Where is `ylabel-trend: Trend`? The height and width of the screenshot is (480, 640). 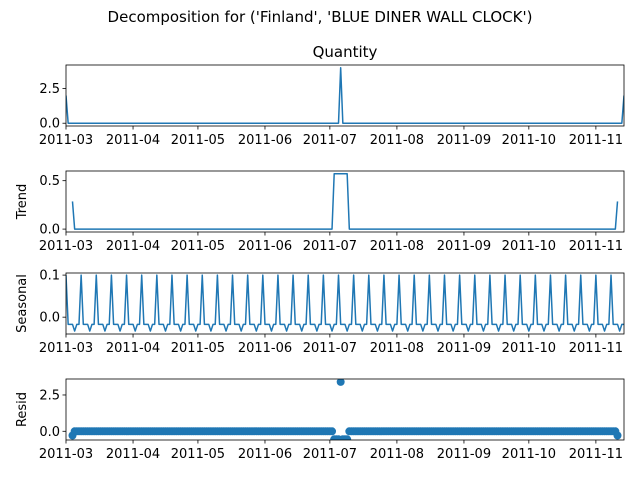 ylabel-trend: Trend is located at coordinates (22, 202).